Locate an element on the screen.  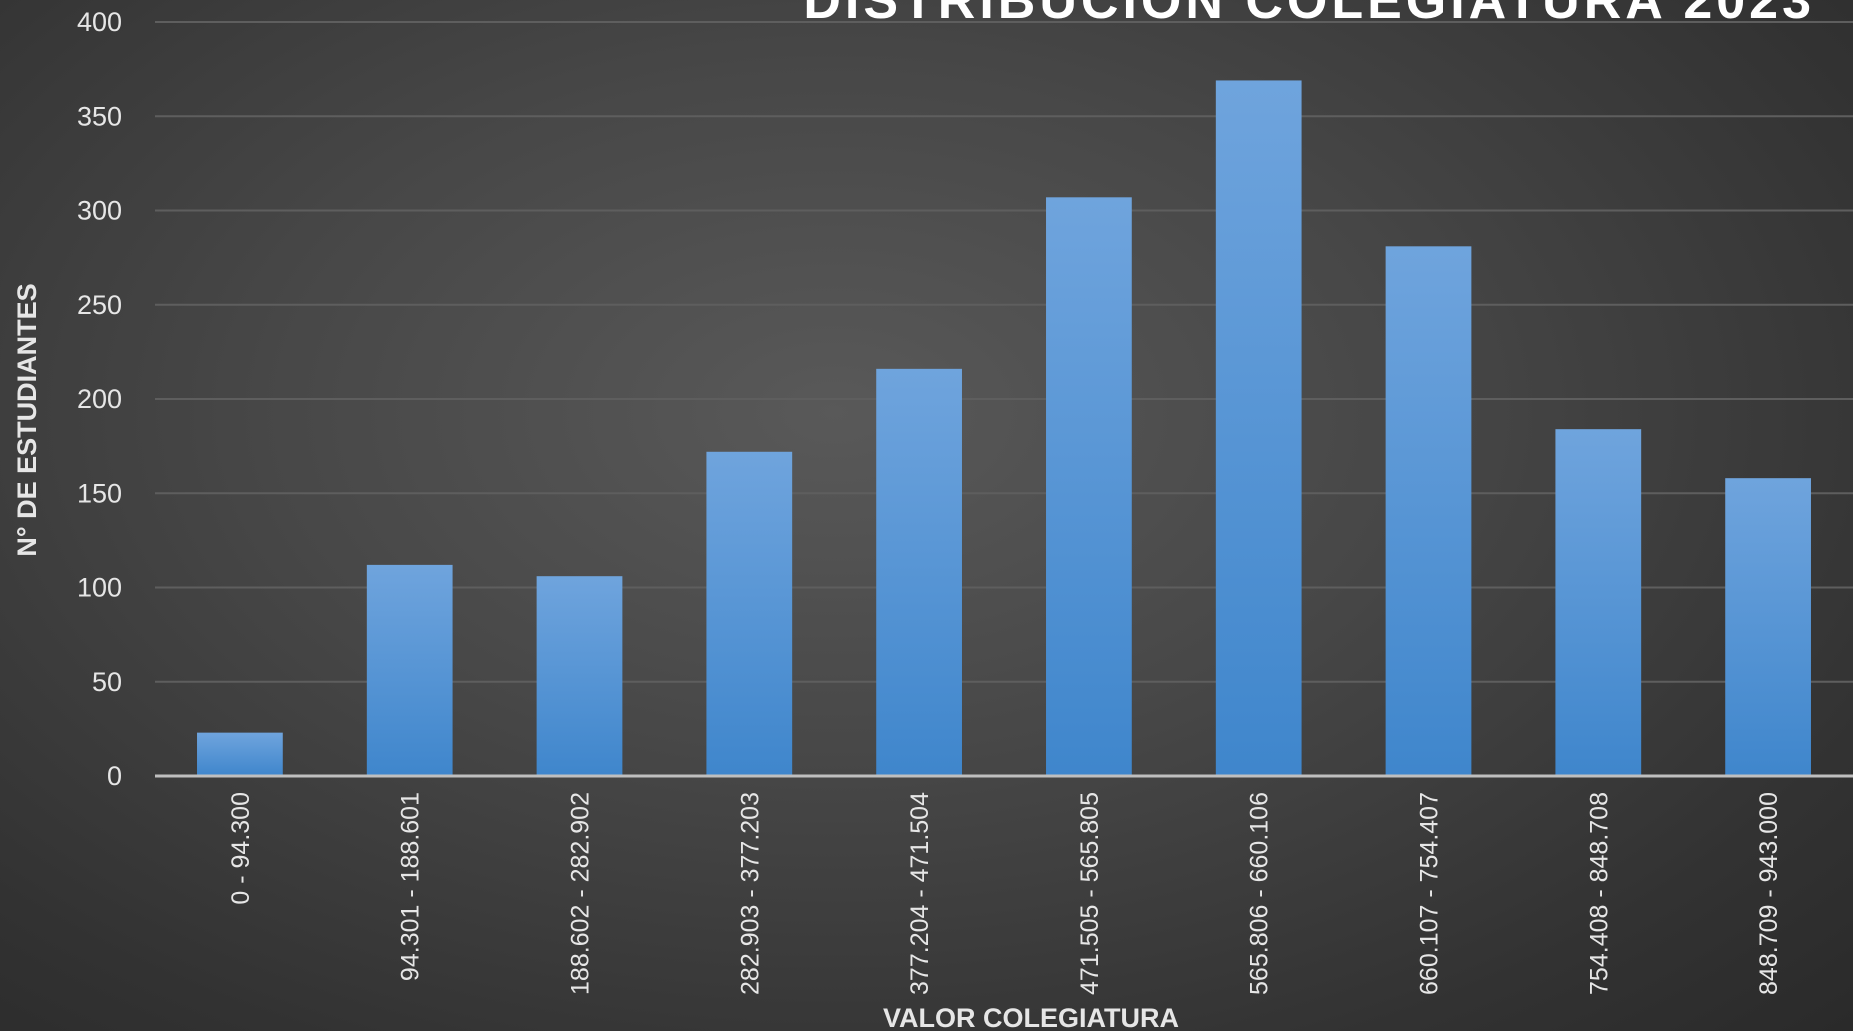
y-tick-label: 150 is located at coordinates (99, 493).